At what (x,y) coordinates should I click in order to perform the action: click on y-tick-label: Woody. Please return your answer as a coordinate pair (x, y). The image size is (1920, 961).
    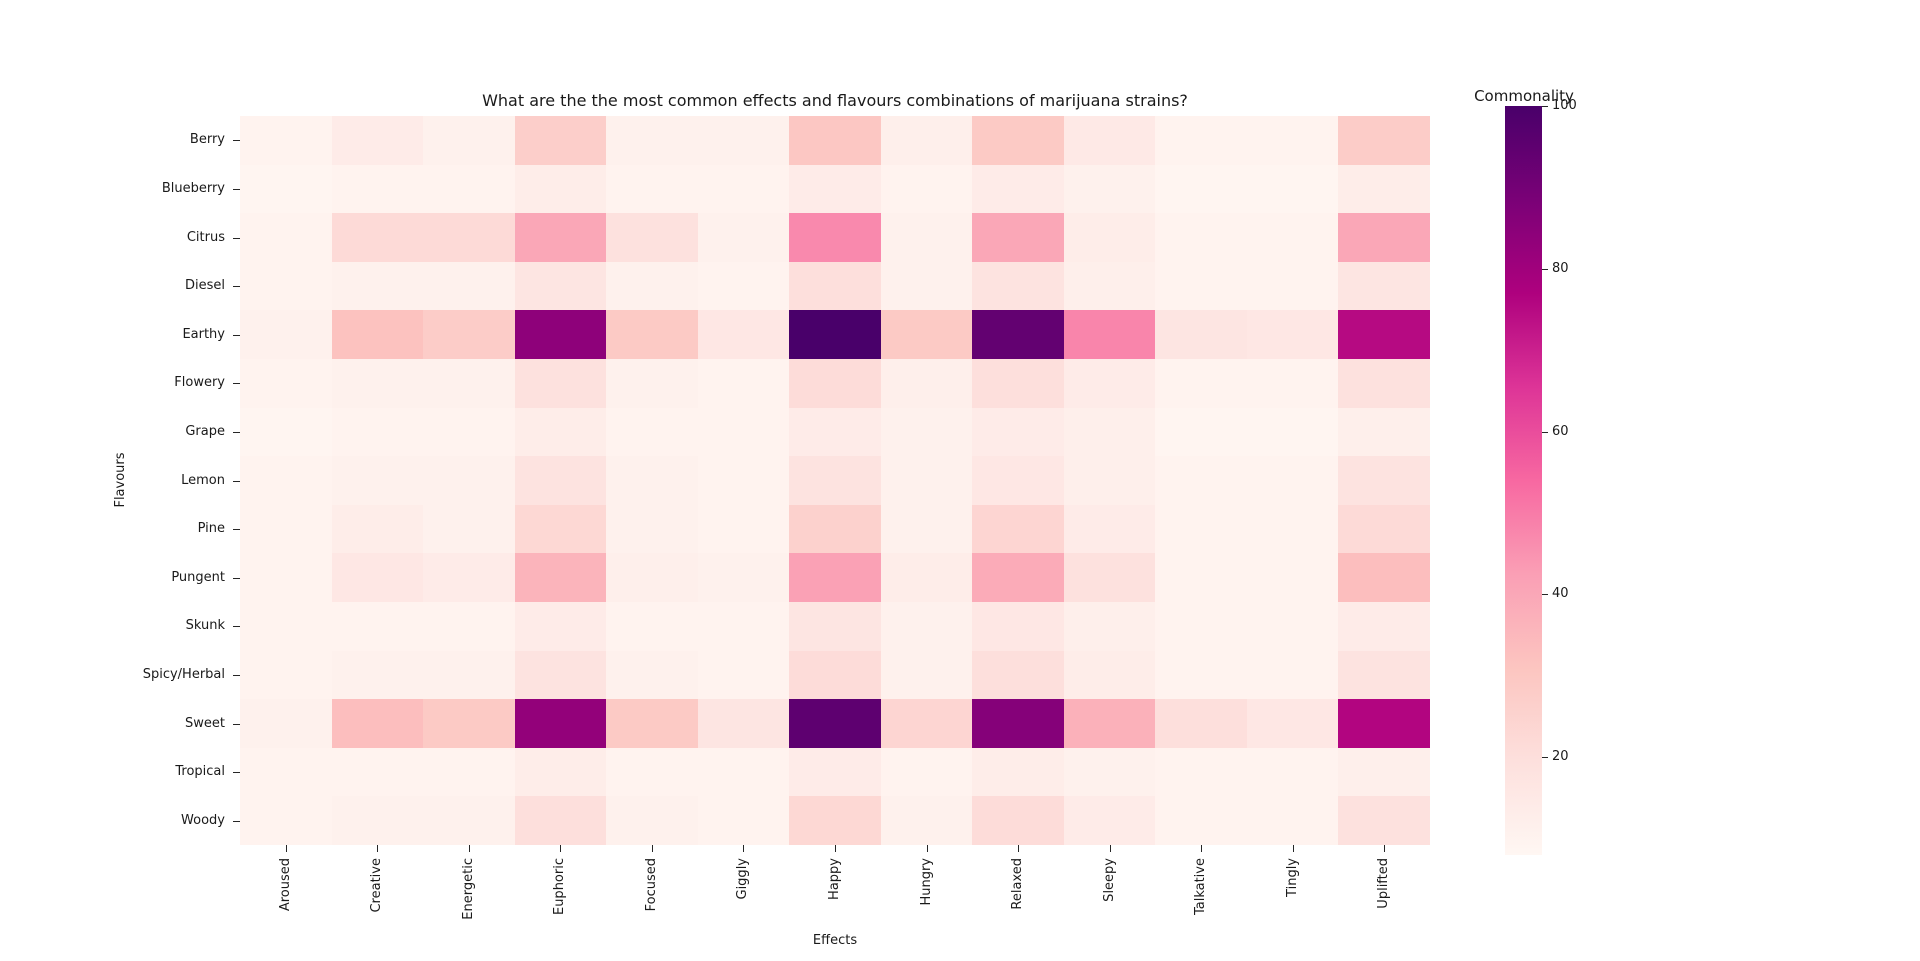
    Looking at the image, I should click on (203, 820).